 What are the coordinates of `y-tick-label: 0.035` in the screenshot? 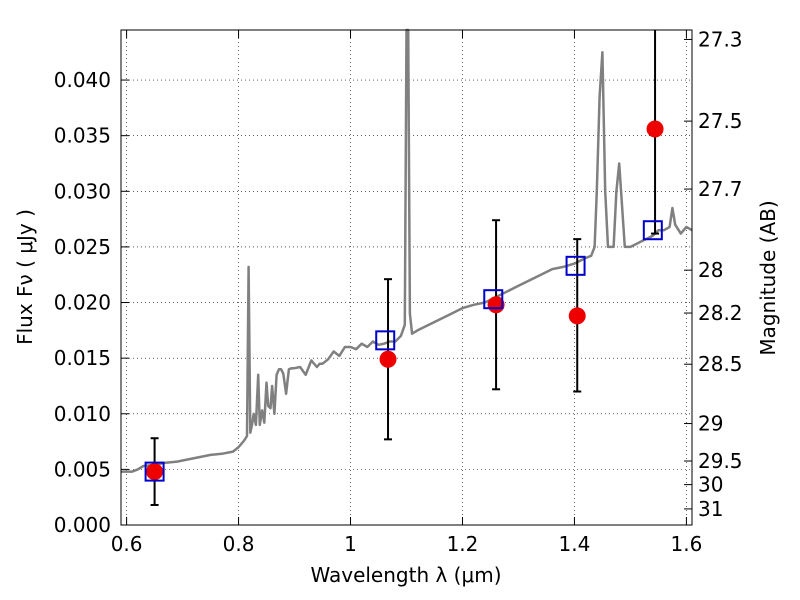 It's located at (82, 136).